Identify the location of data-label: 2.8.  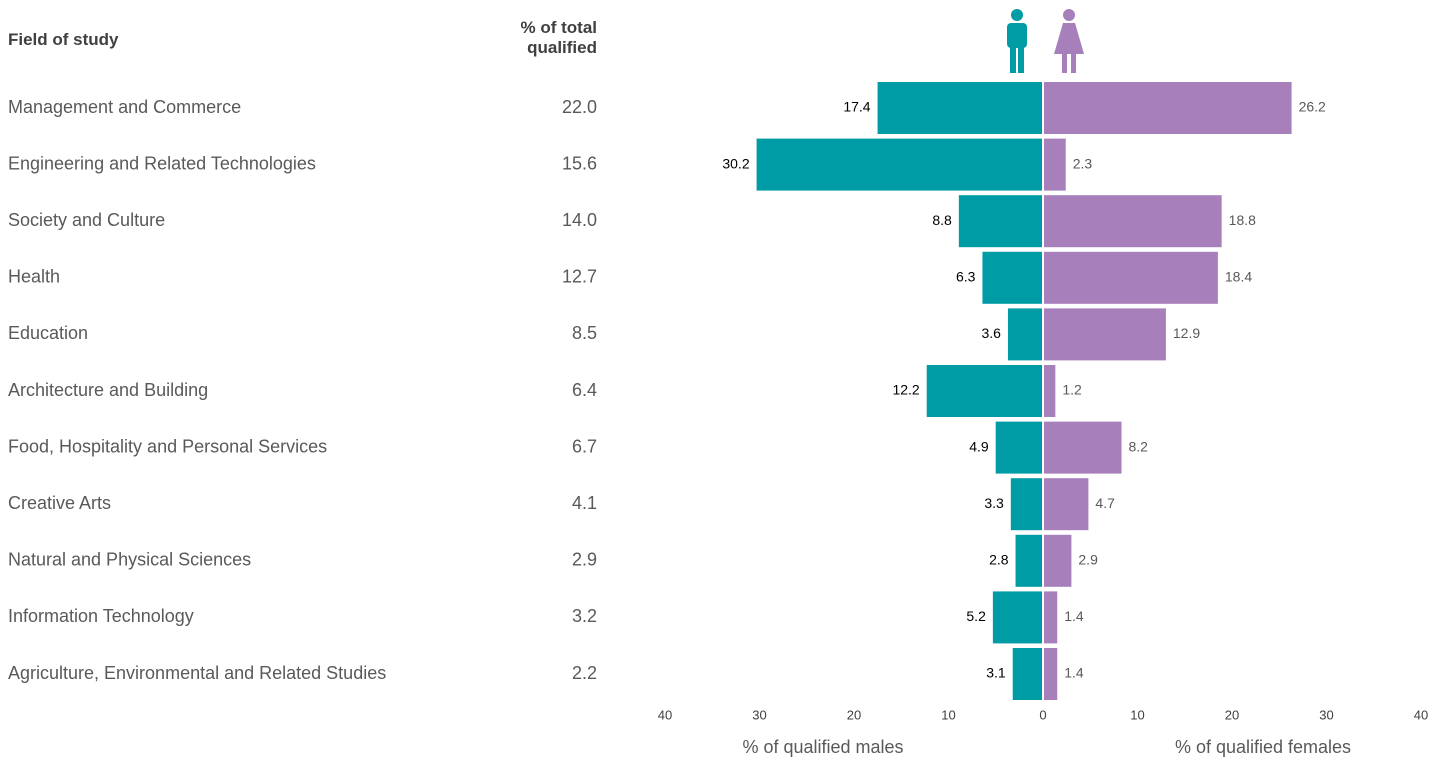
(999, 560).